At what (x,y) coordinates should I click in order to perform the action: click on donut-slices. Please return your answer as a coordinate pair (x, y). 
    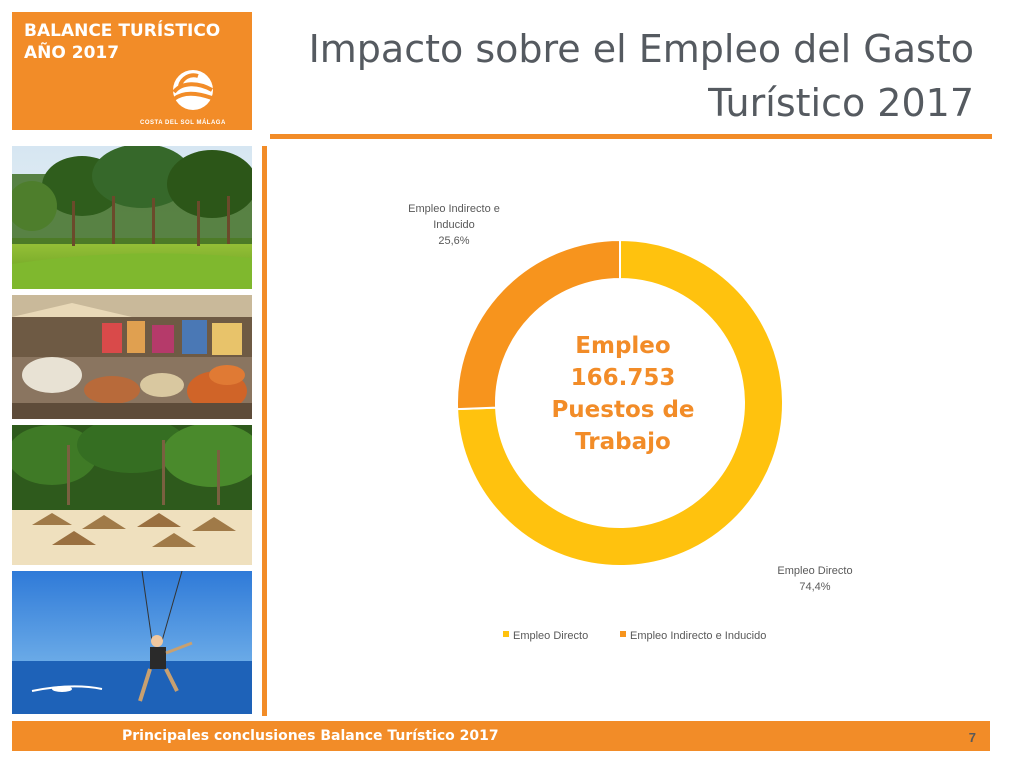
    Looking at the image, I should click on (620, 402).